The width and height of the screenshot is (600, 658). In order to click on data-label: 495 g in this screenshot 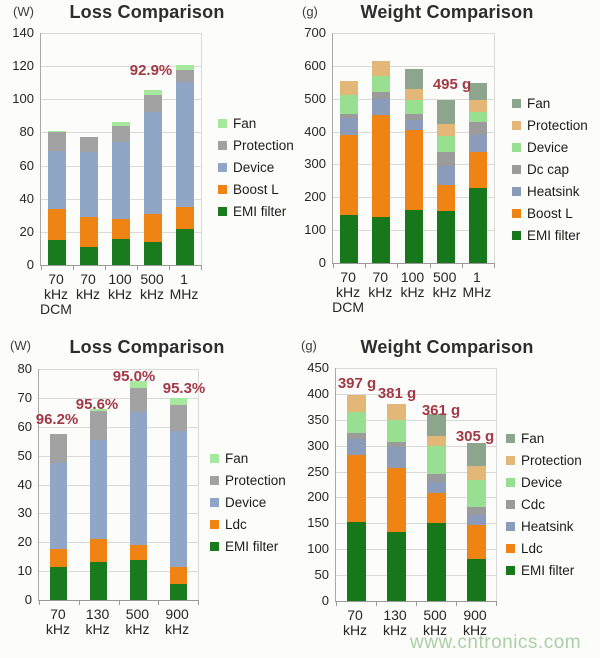, I will do `click(452, 84)`.